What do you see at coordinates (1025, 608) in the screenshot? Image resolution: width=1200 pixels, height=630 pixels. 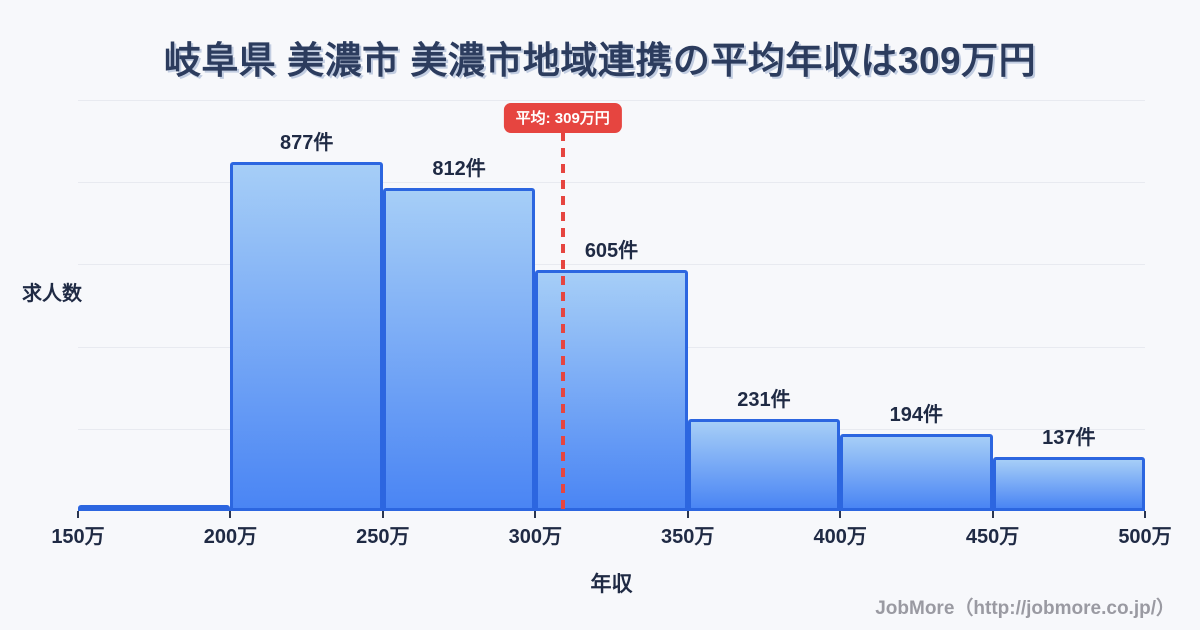 I see `footer-credit: JobMore（http://jobmore.co.jp/）` at bounding box center [1025, 608].